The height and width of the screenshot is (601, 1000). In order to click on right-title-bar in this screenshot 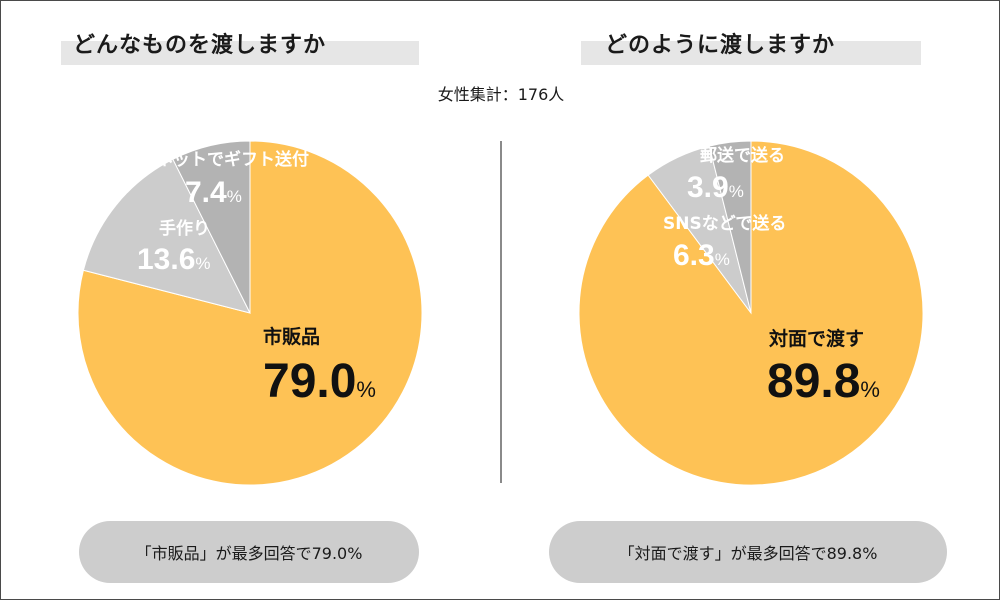, I will do `click(751, 53)`.